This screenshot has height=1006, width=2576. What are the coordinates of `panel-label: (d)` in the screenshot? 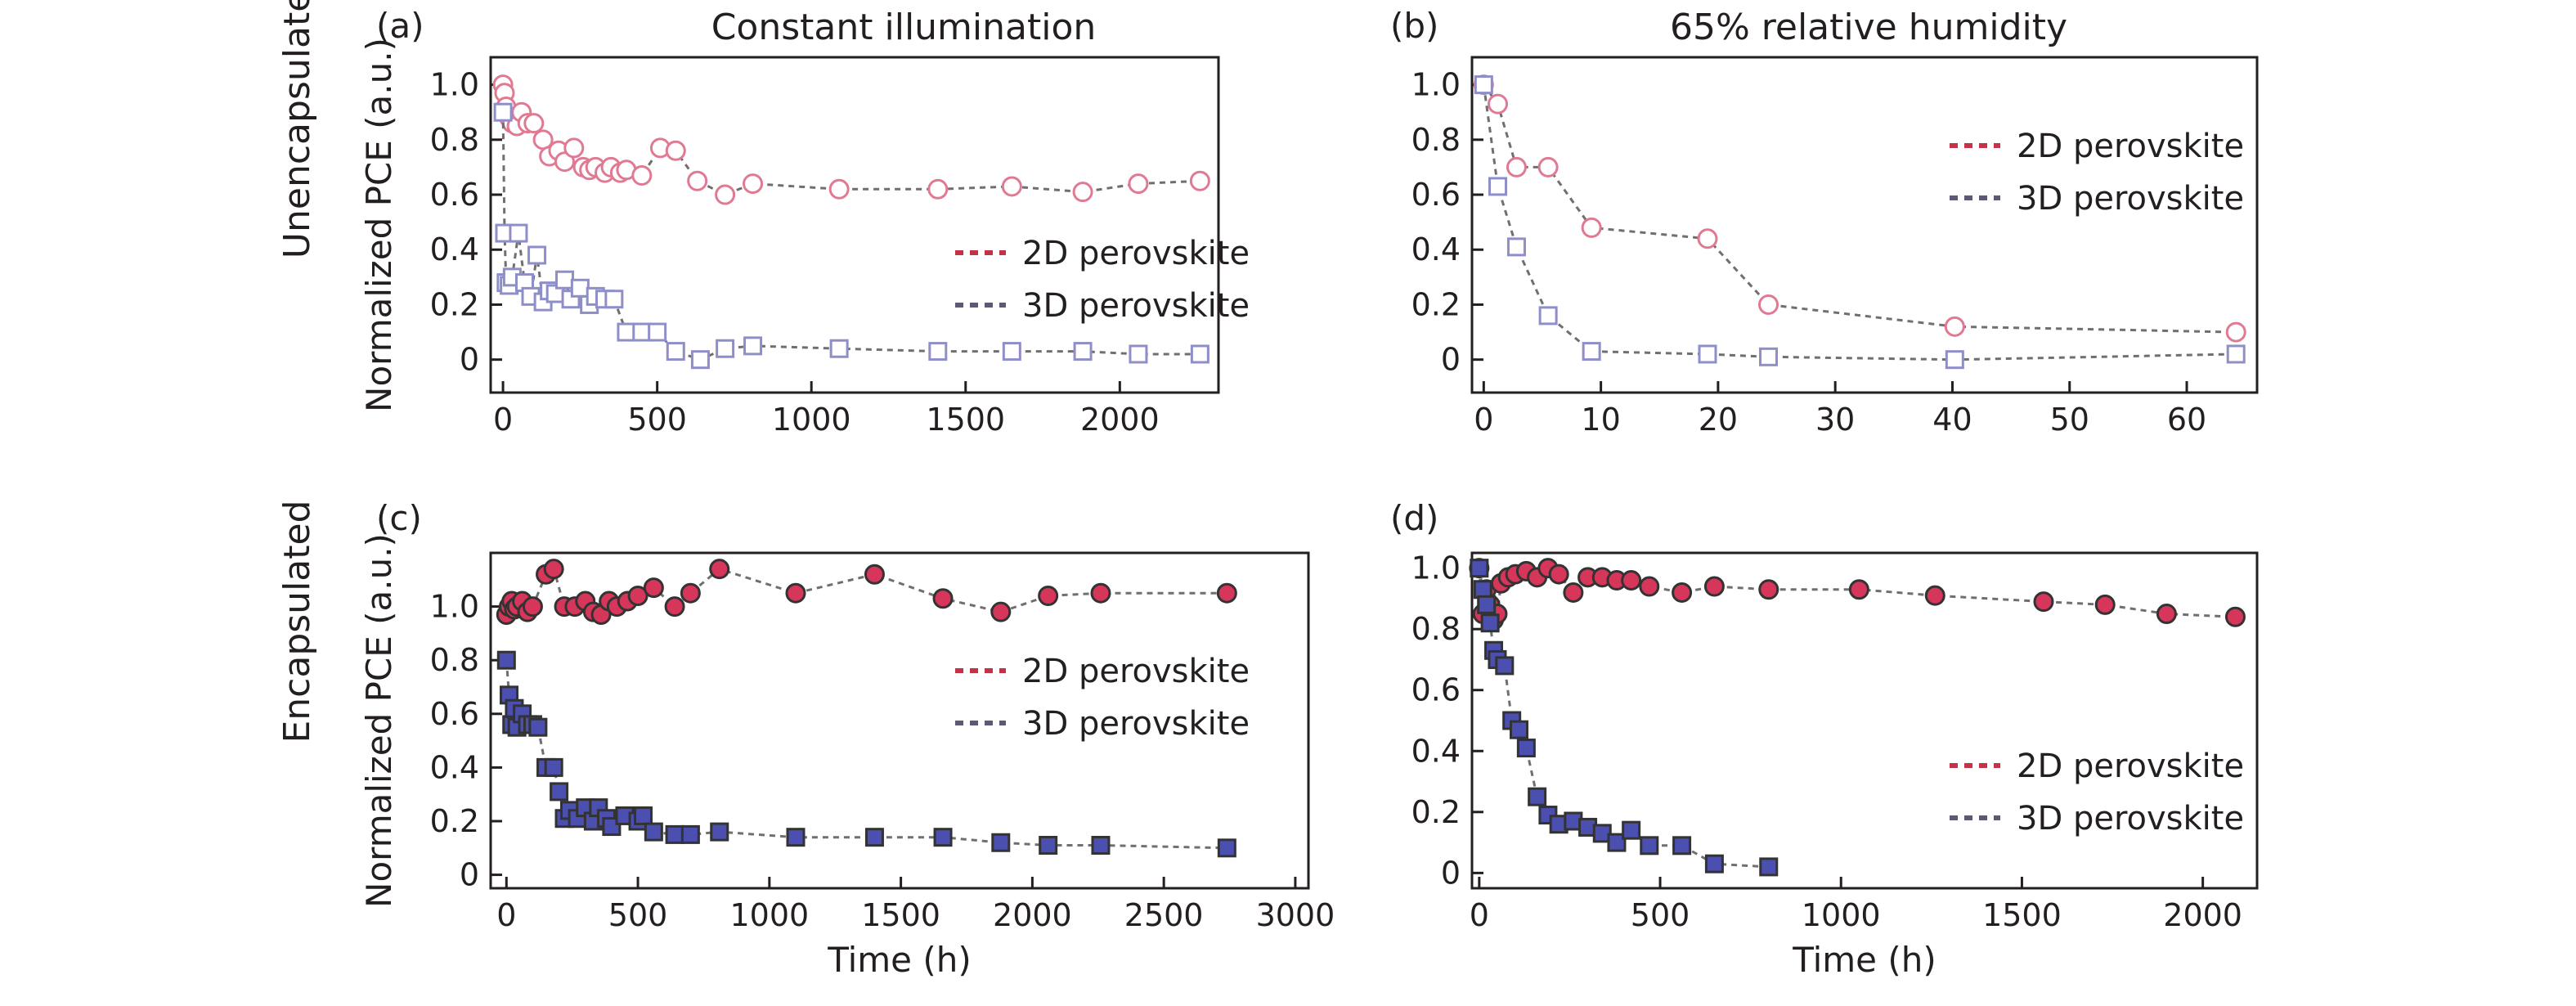 It's located at (1414, 518).